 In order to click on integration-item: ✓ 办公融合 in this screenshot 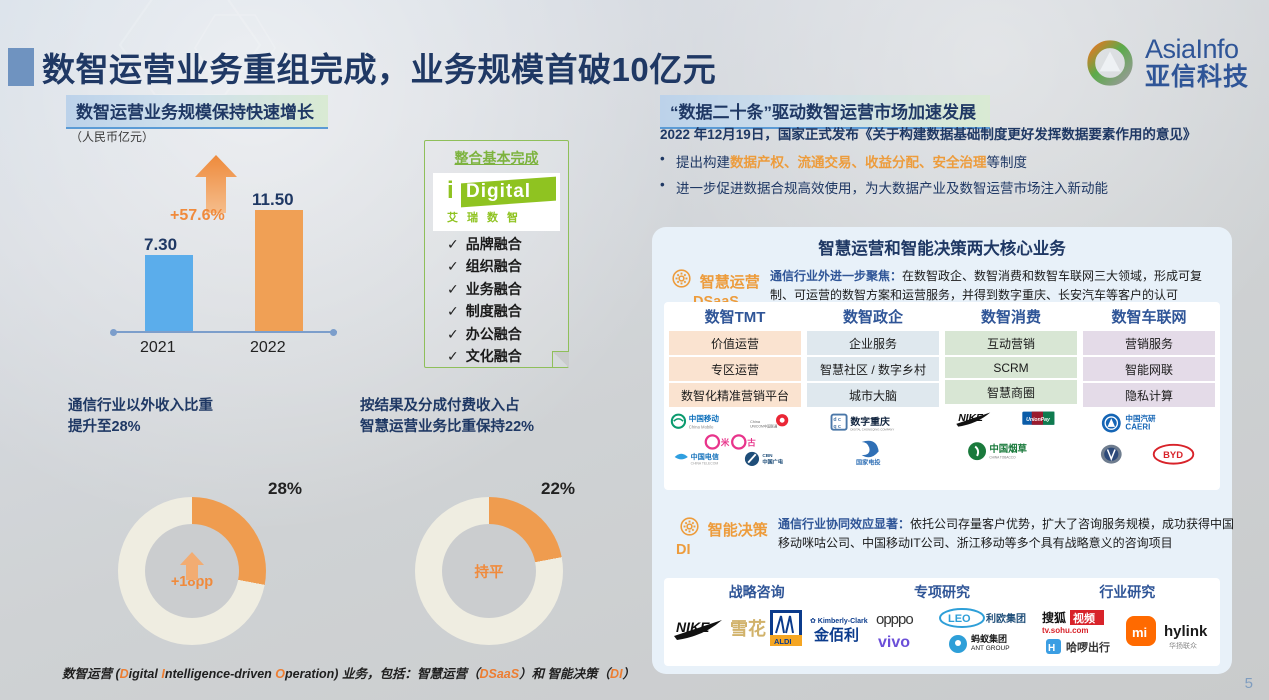, I will do `click(507, 334)`.